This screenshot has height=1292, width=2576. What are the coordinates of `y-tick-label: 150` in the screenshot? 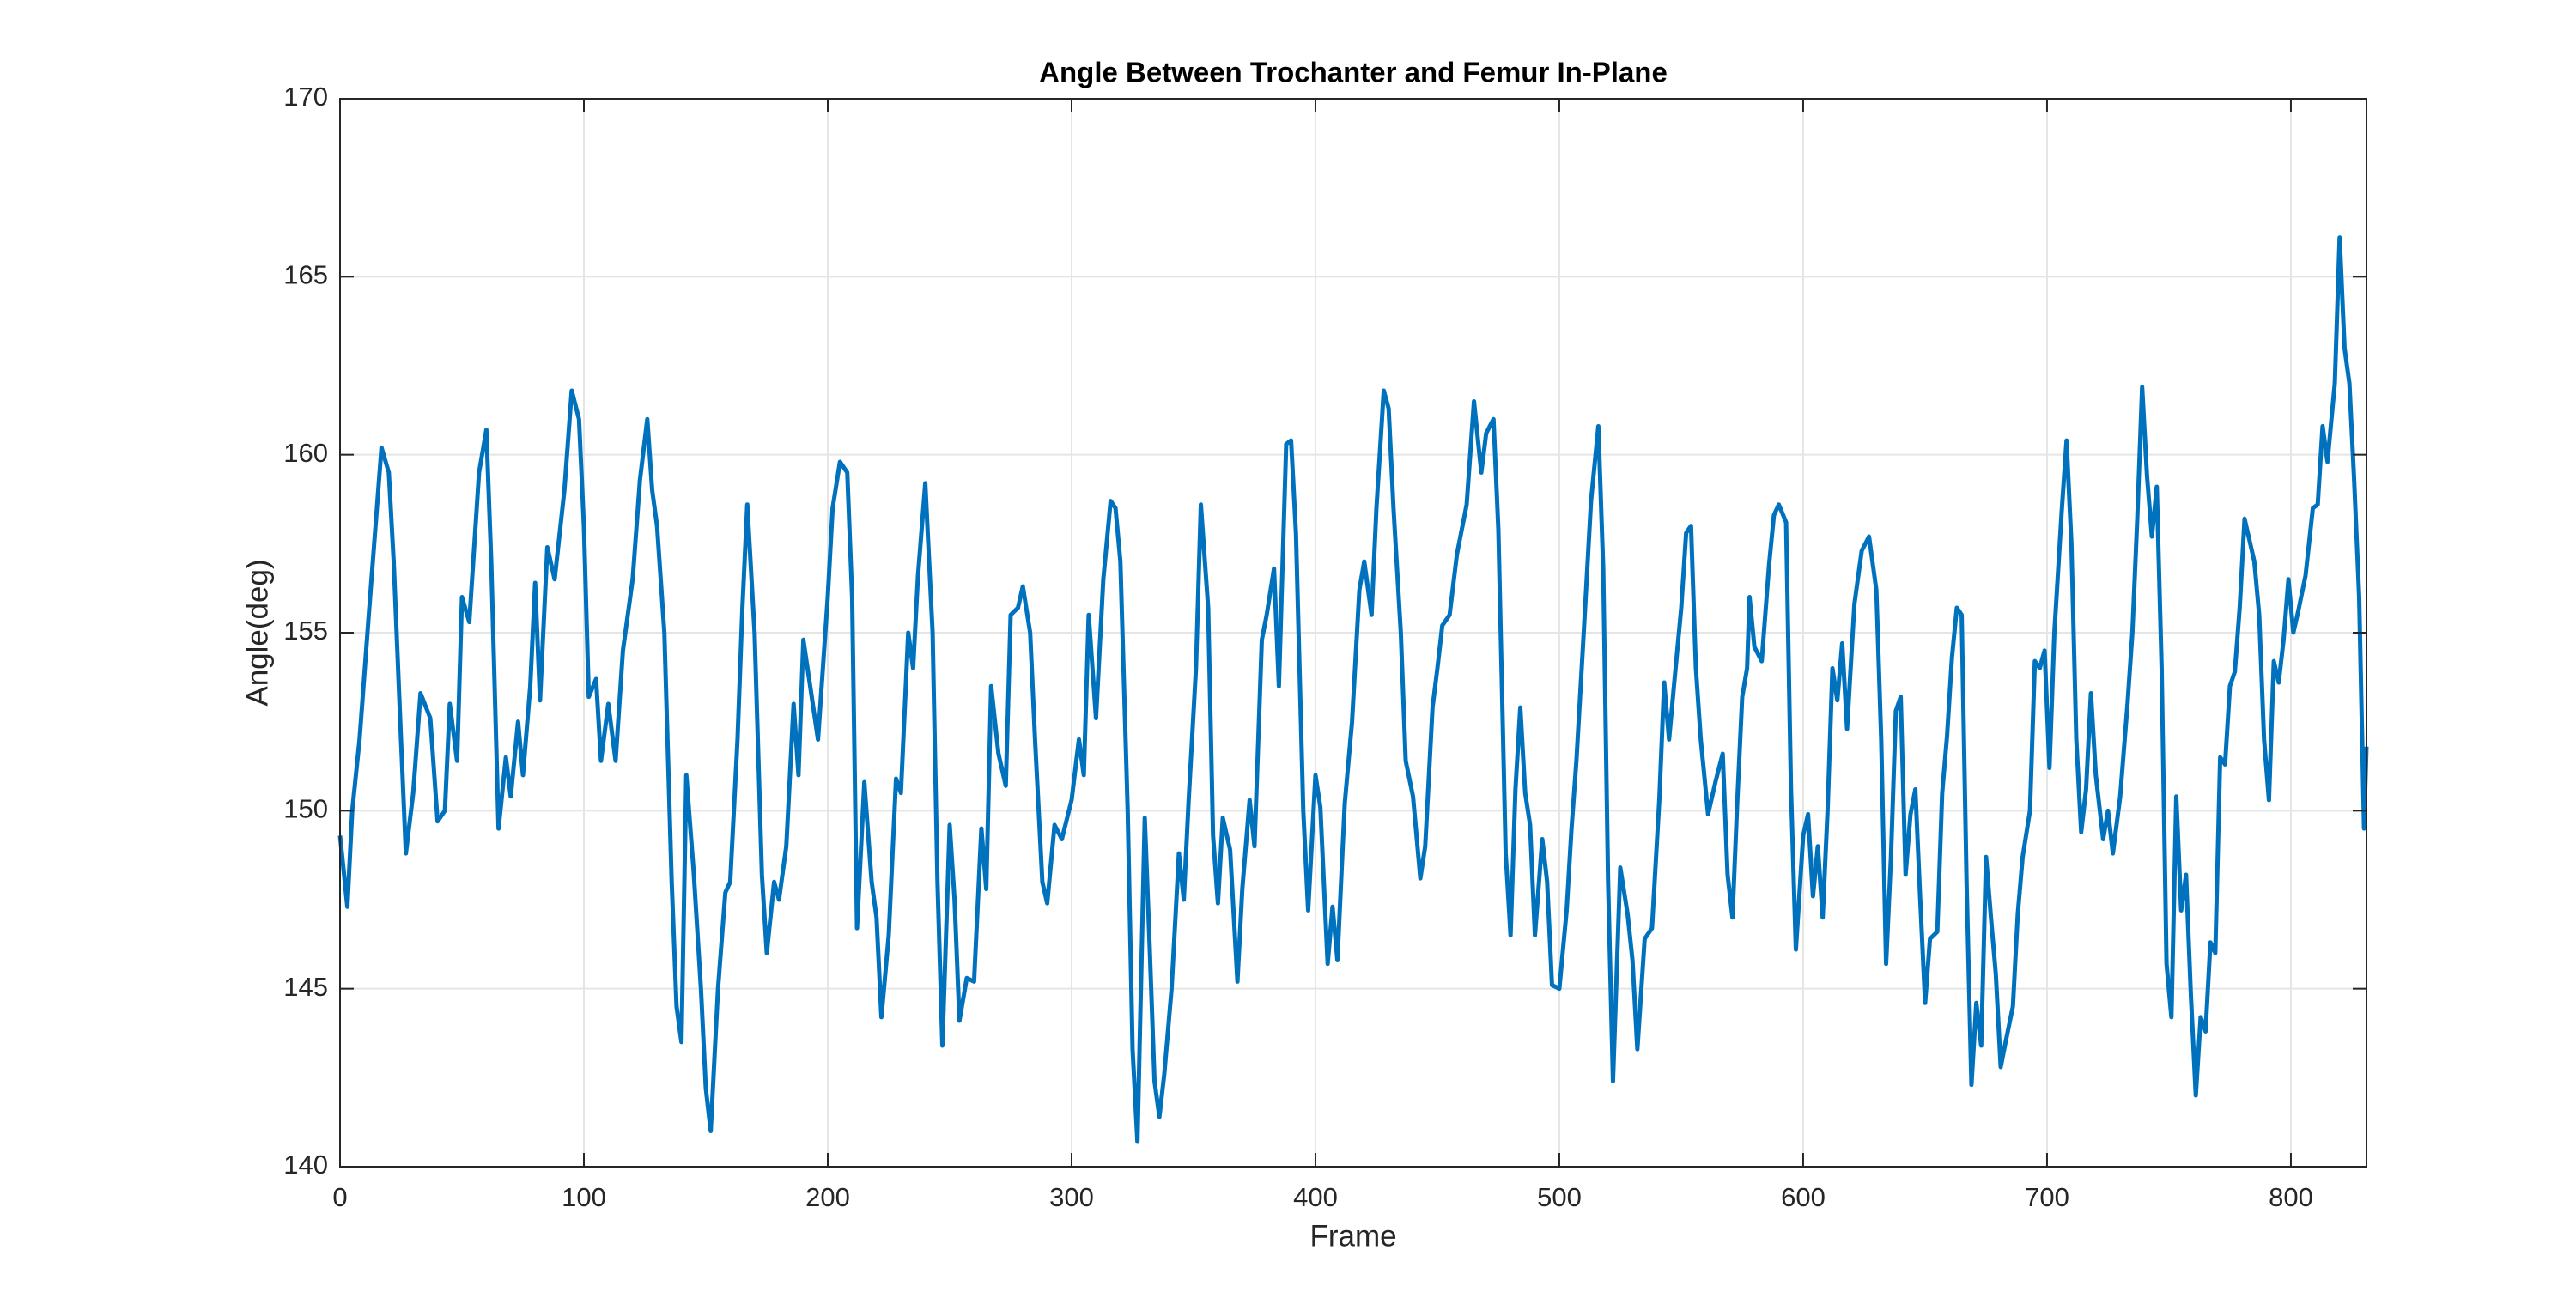 It's located at (305, 809).